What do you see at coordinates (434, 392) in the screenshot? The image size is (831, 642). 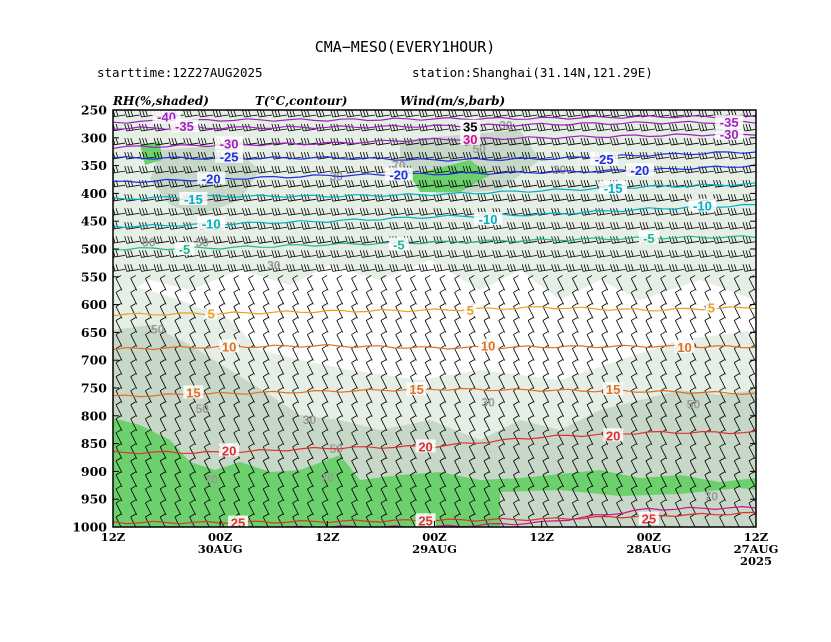 I see `temperature-contour-line` at bounding box center [434, 392].